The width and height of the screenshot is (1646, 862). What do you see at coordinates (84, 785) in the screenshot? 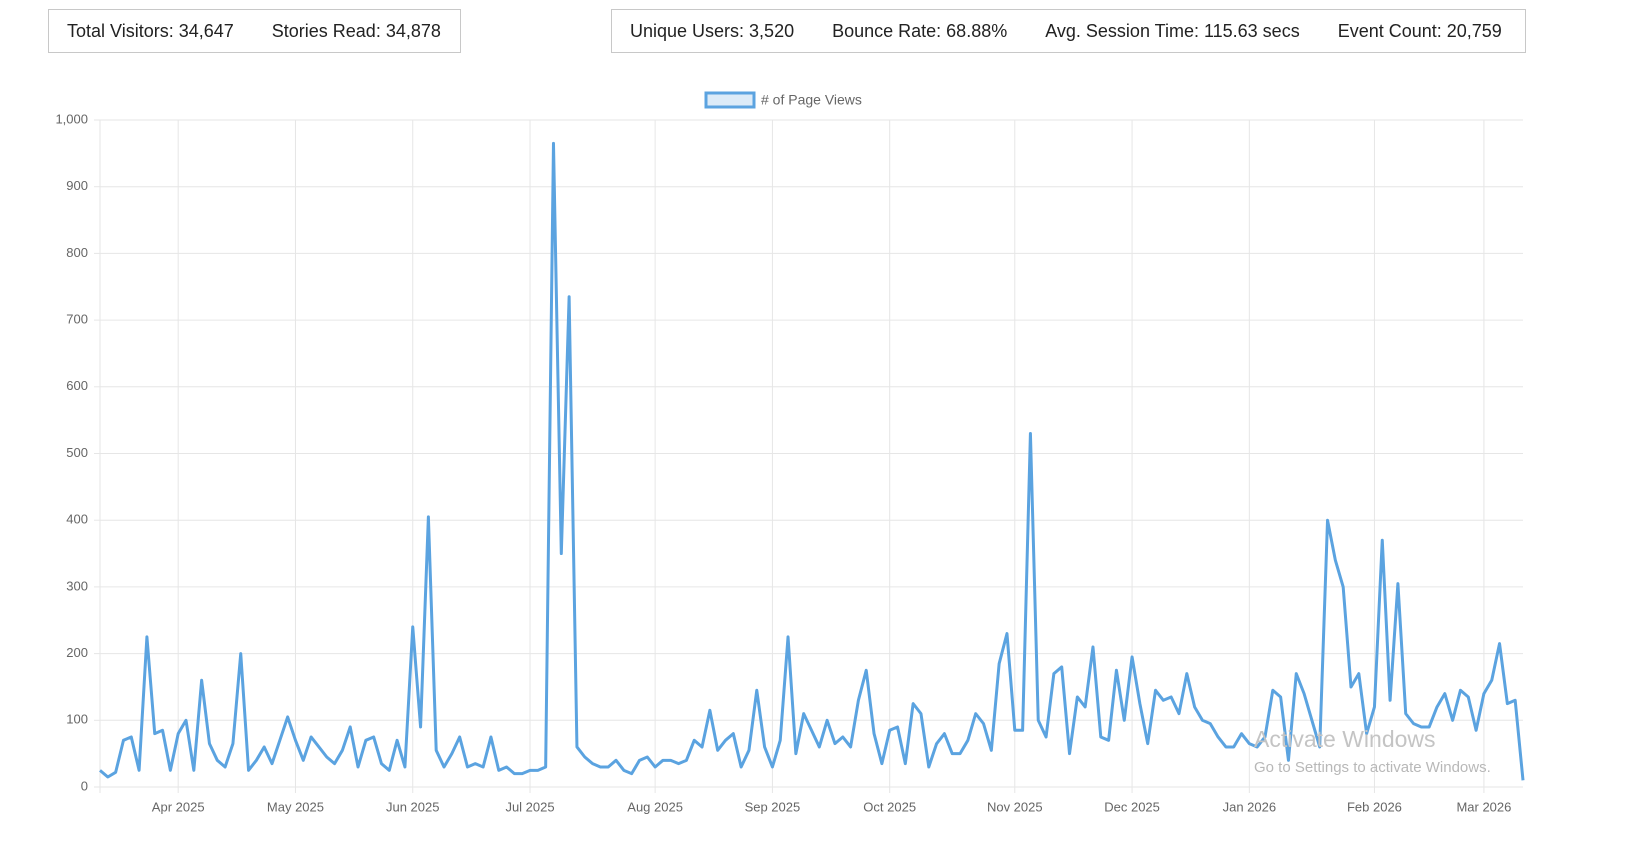
I see `y-tick-label: 0` at bounding box center [84, 785].